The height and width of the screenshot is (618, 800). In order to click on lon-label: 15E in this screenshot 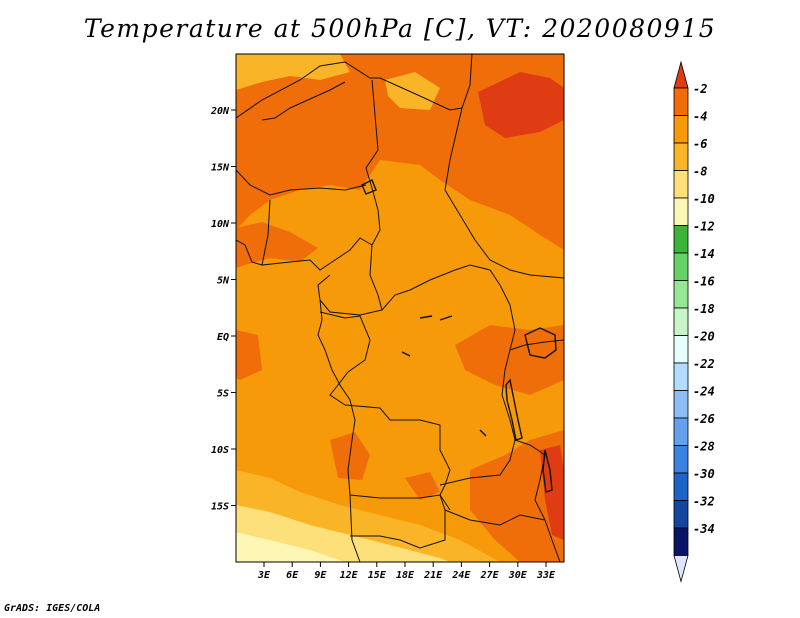, I will do `click(377, 575)`.